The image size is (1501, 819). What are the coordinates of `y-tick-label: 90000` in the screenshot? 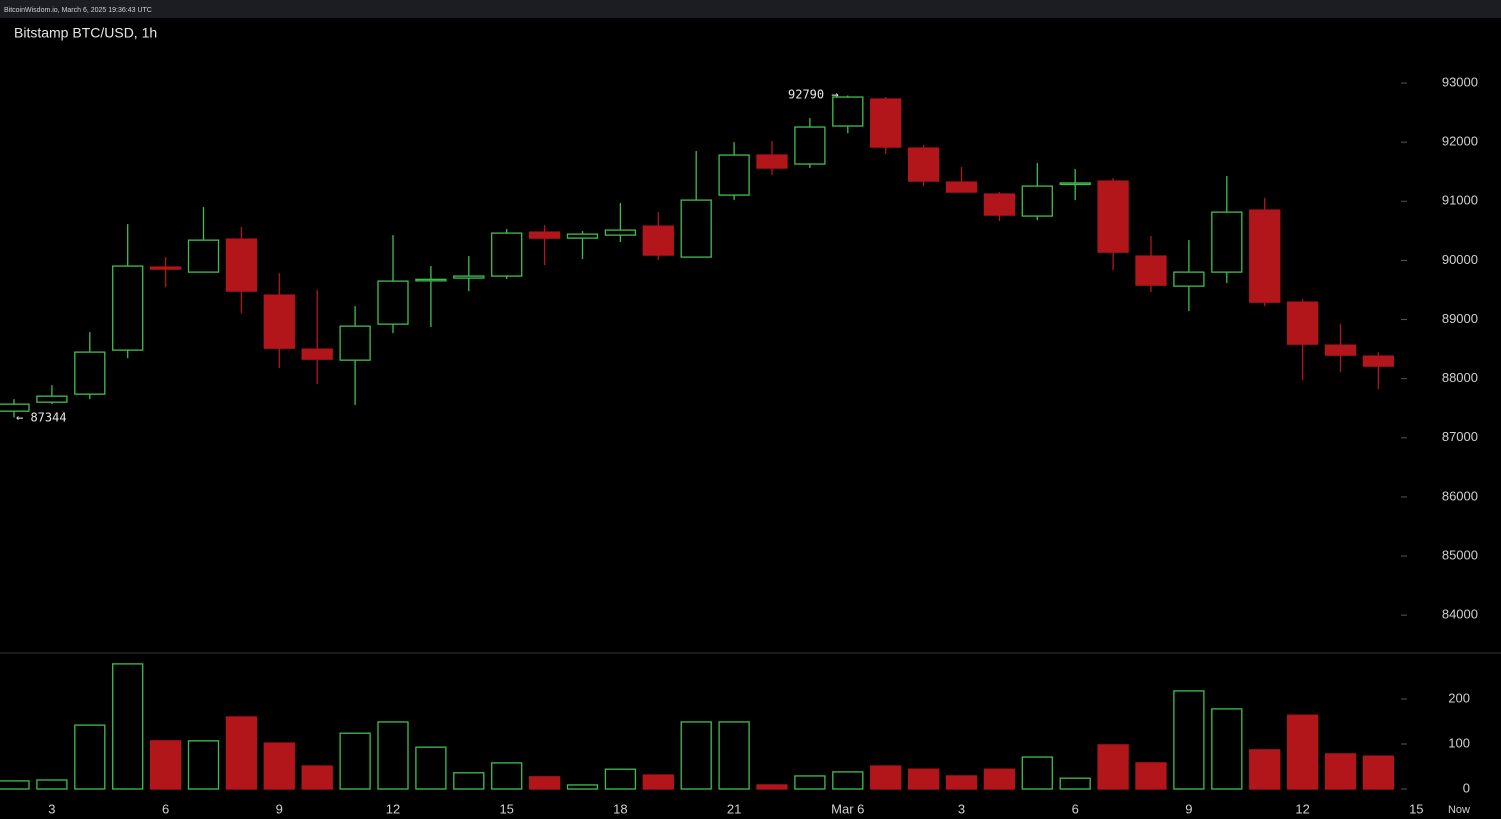 It's located at (1460, 259).